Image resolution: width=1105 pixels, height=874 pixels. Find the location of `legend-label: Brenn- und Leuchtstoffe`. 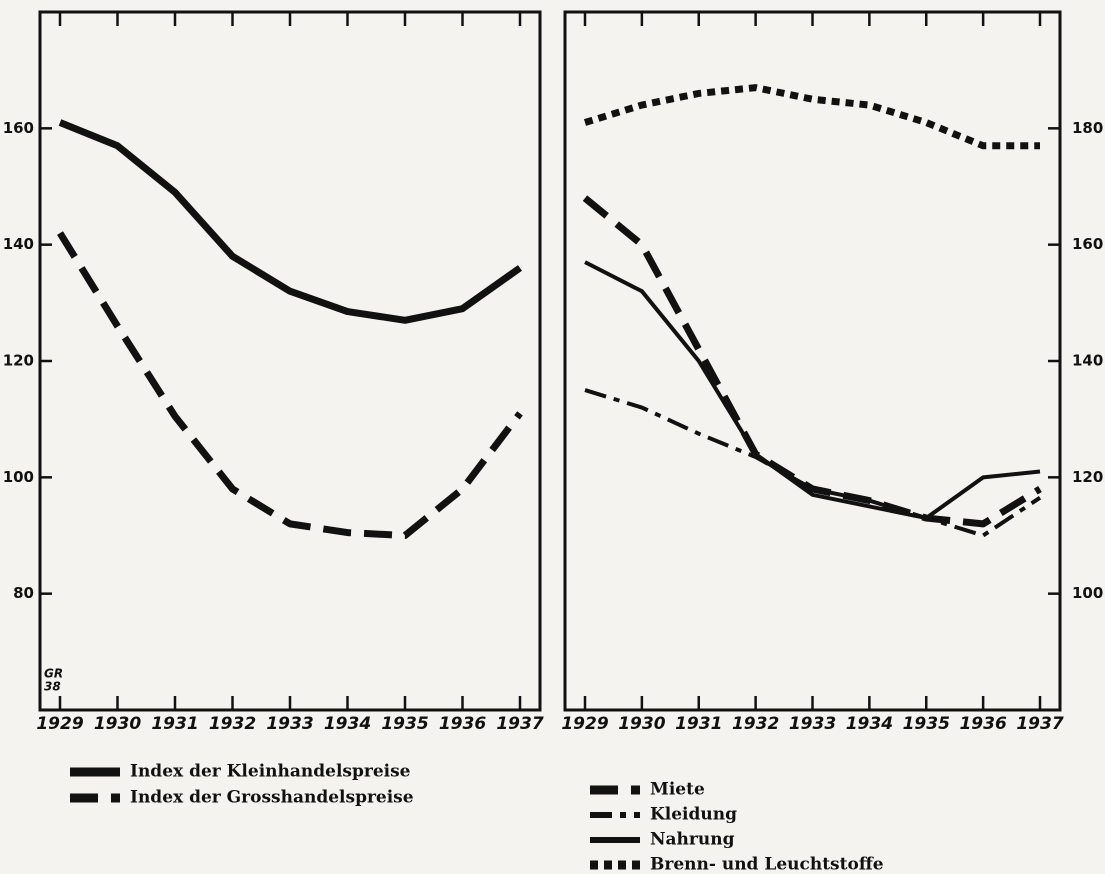

legend-label: Brenn- und Leuchtstoffe is located at coordinates (767, 864).